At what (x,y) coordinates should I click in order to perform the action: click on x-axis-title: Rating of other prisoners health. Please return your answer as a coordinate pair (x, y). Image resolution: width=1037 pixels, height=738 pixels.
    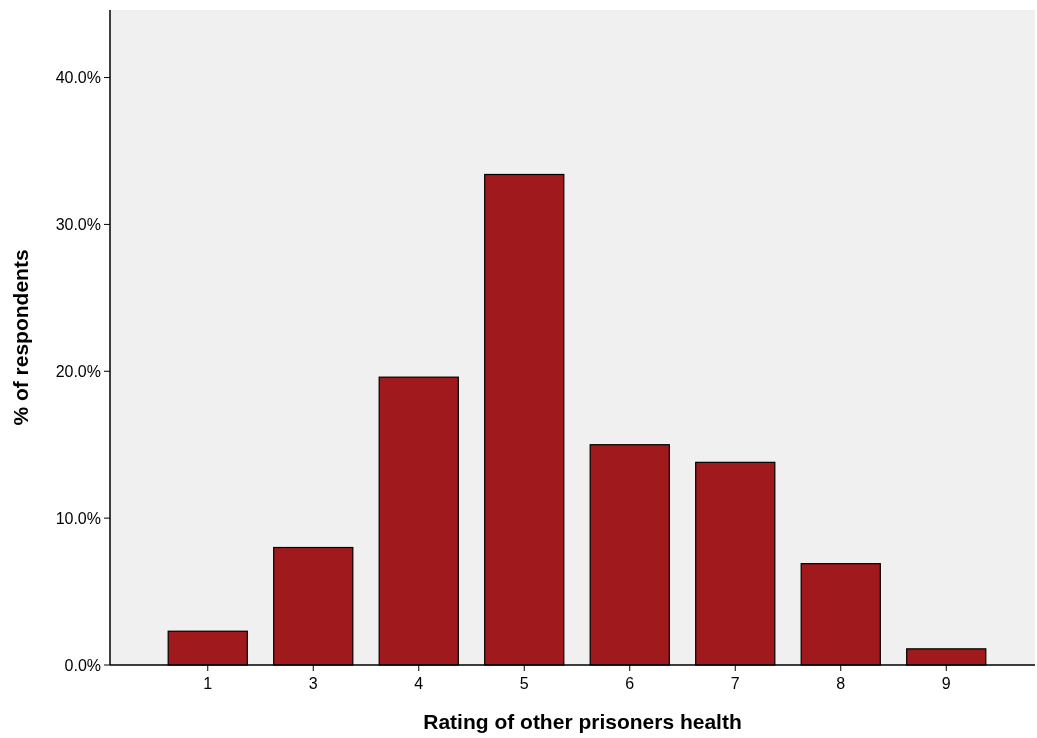
    Looking at the image, I should click on (582, 721).